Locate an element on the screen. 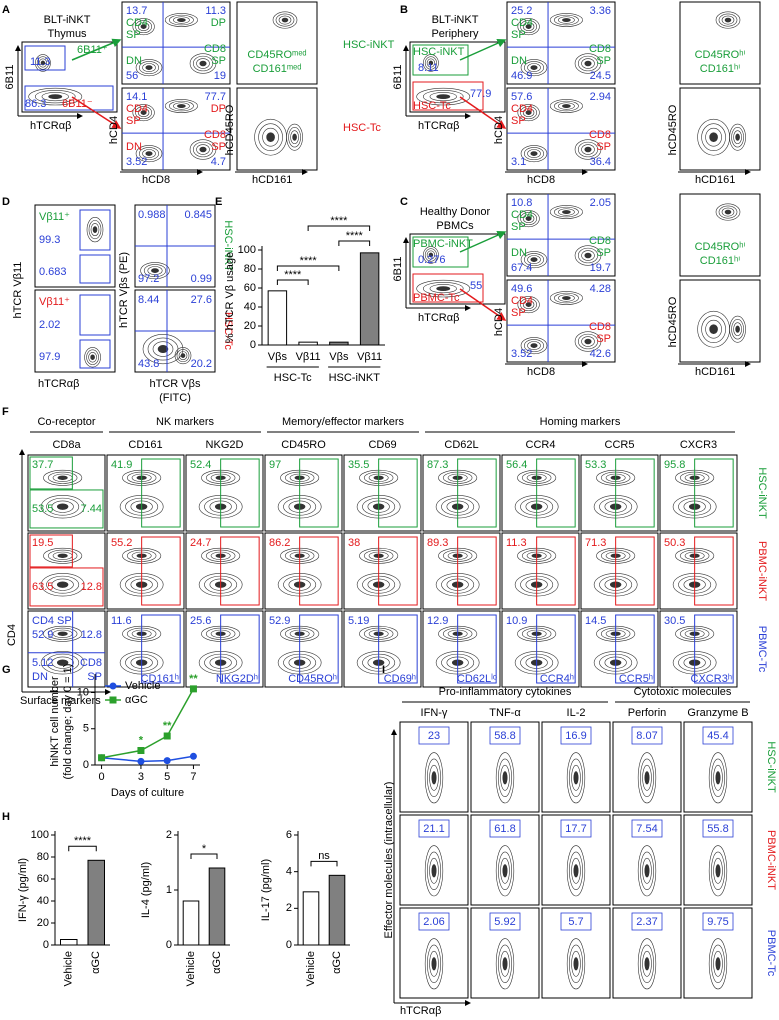 This screenshot has width=779, height=1020. gate-value: 3.36 is located at coordinates (600, 11).